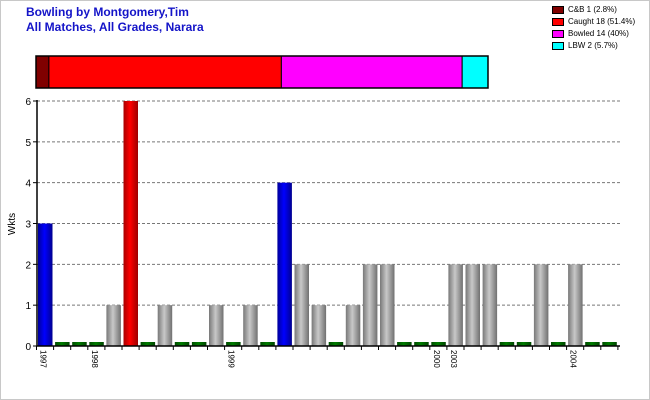 The image size is (650, 400). I want to click on y-tick-label: 4, so click(28, 184).